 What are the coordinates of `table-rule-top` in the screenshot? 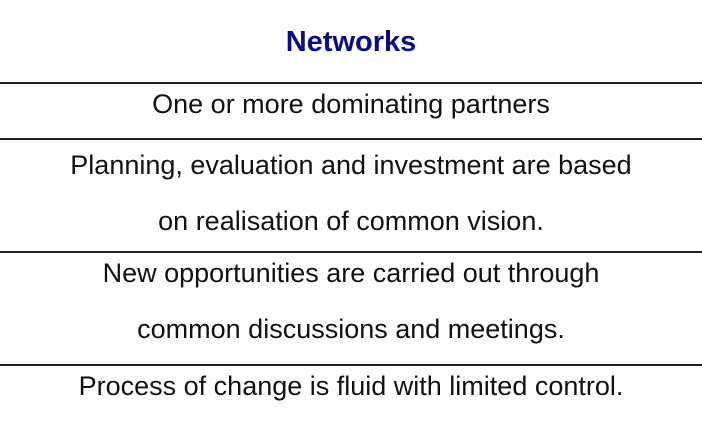 It's located at (351, 83).